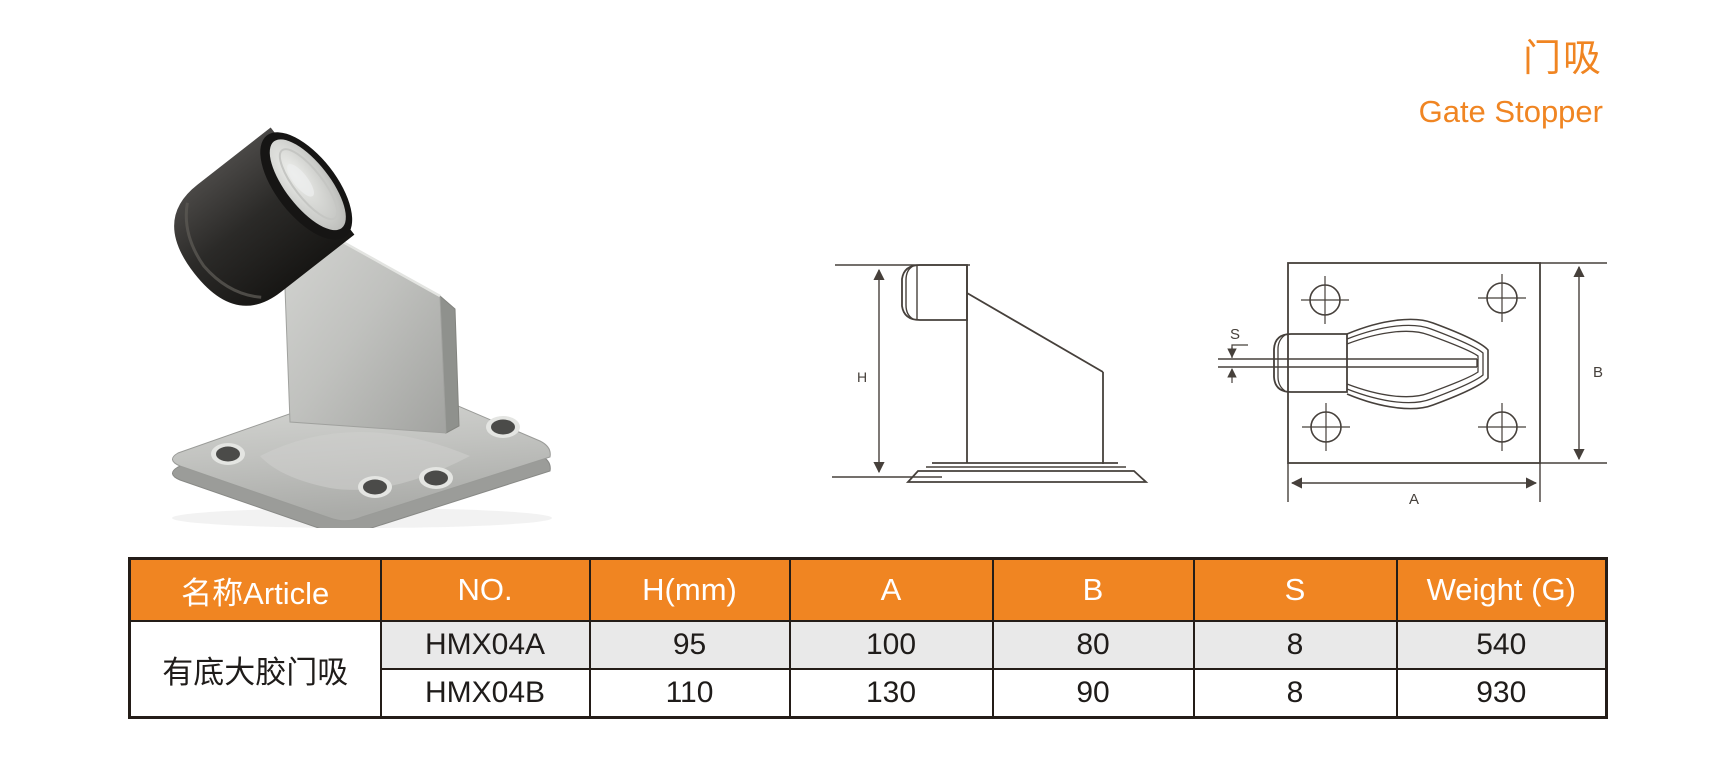 The image size is (1726, 783). What do you see at coordinates (1235, 334) in the screenshot?
I see `dim-label-s: S` at bounding box center [1235, 334].